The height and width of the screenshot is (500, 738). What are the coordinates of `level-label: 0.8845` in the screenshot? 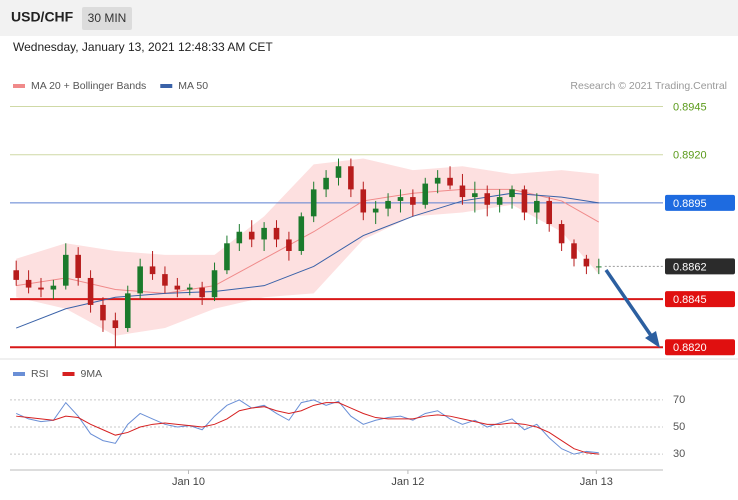 It's located at (690, 300).